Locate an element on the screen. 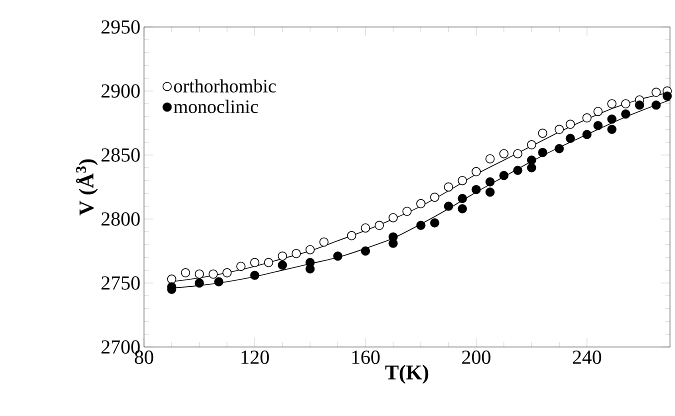  x-tick-label: 240 is located at coordinates (587, 357).